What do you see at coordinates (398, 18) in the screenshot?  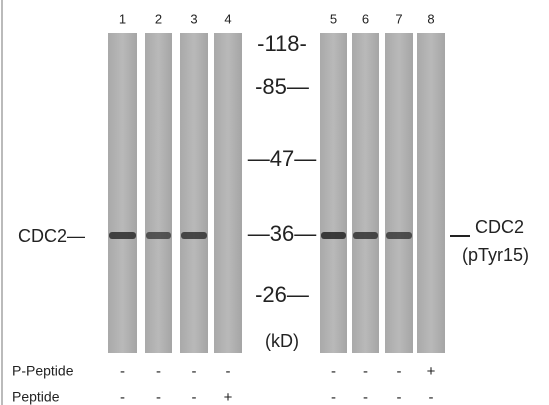 I see `lane-number: 7` at bounding box center [398, 18].